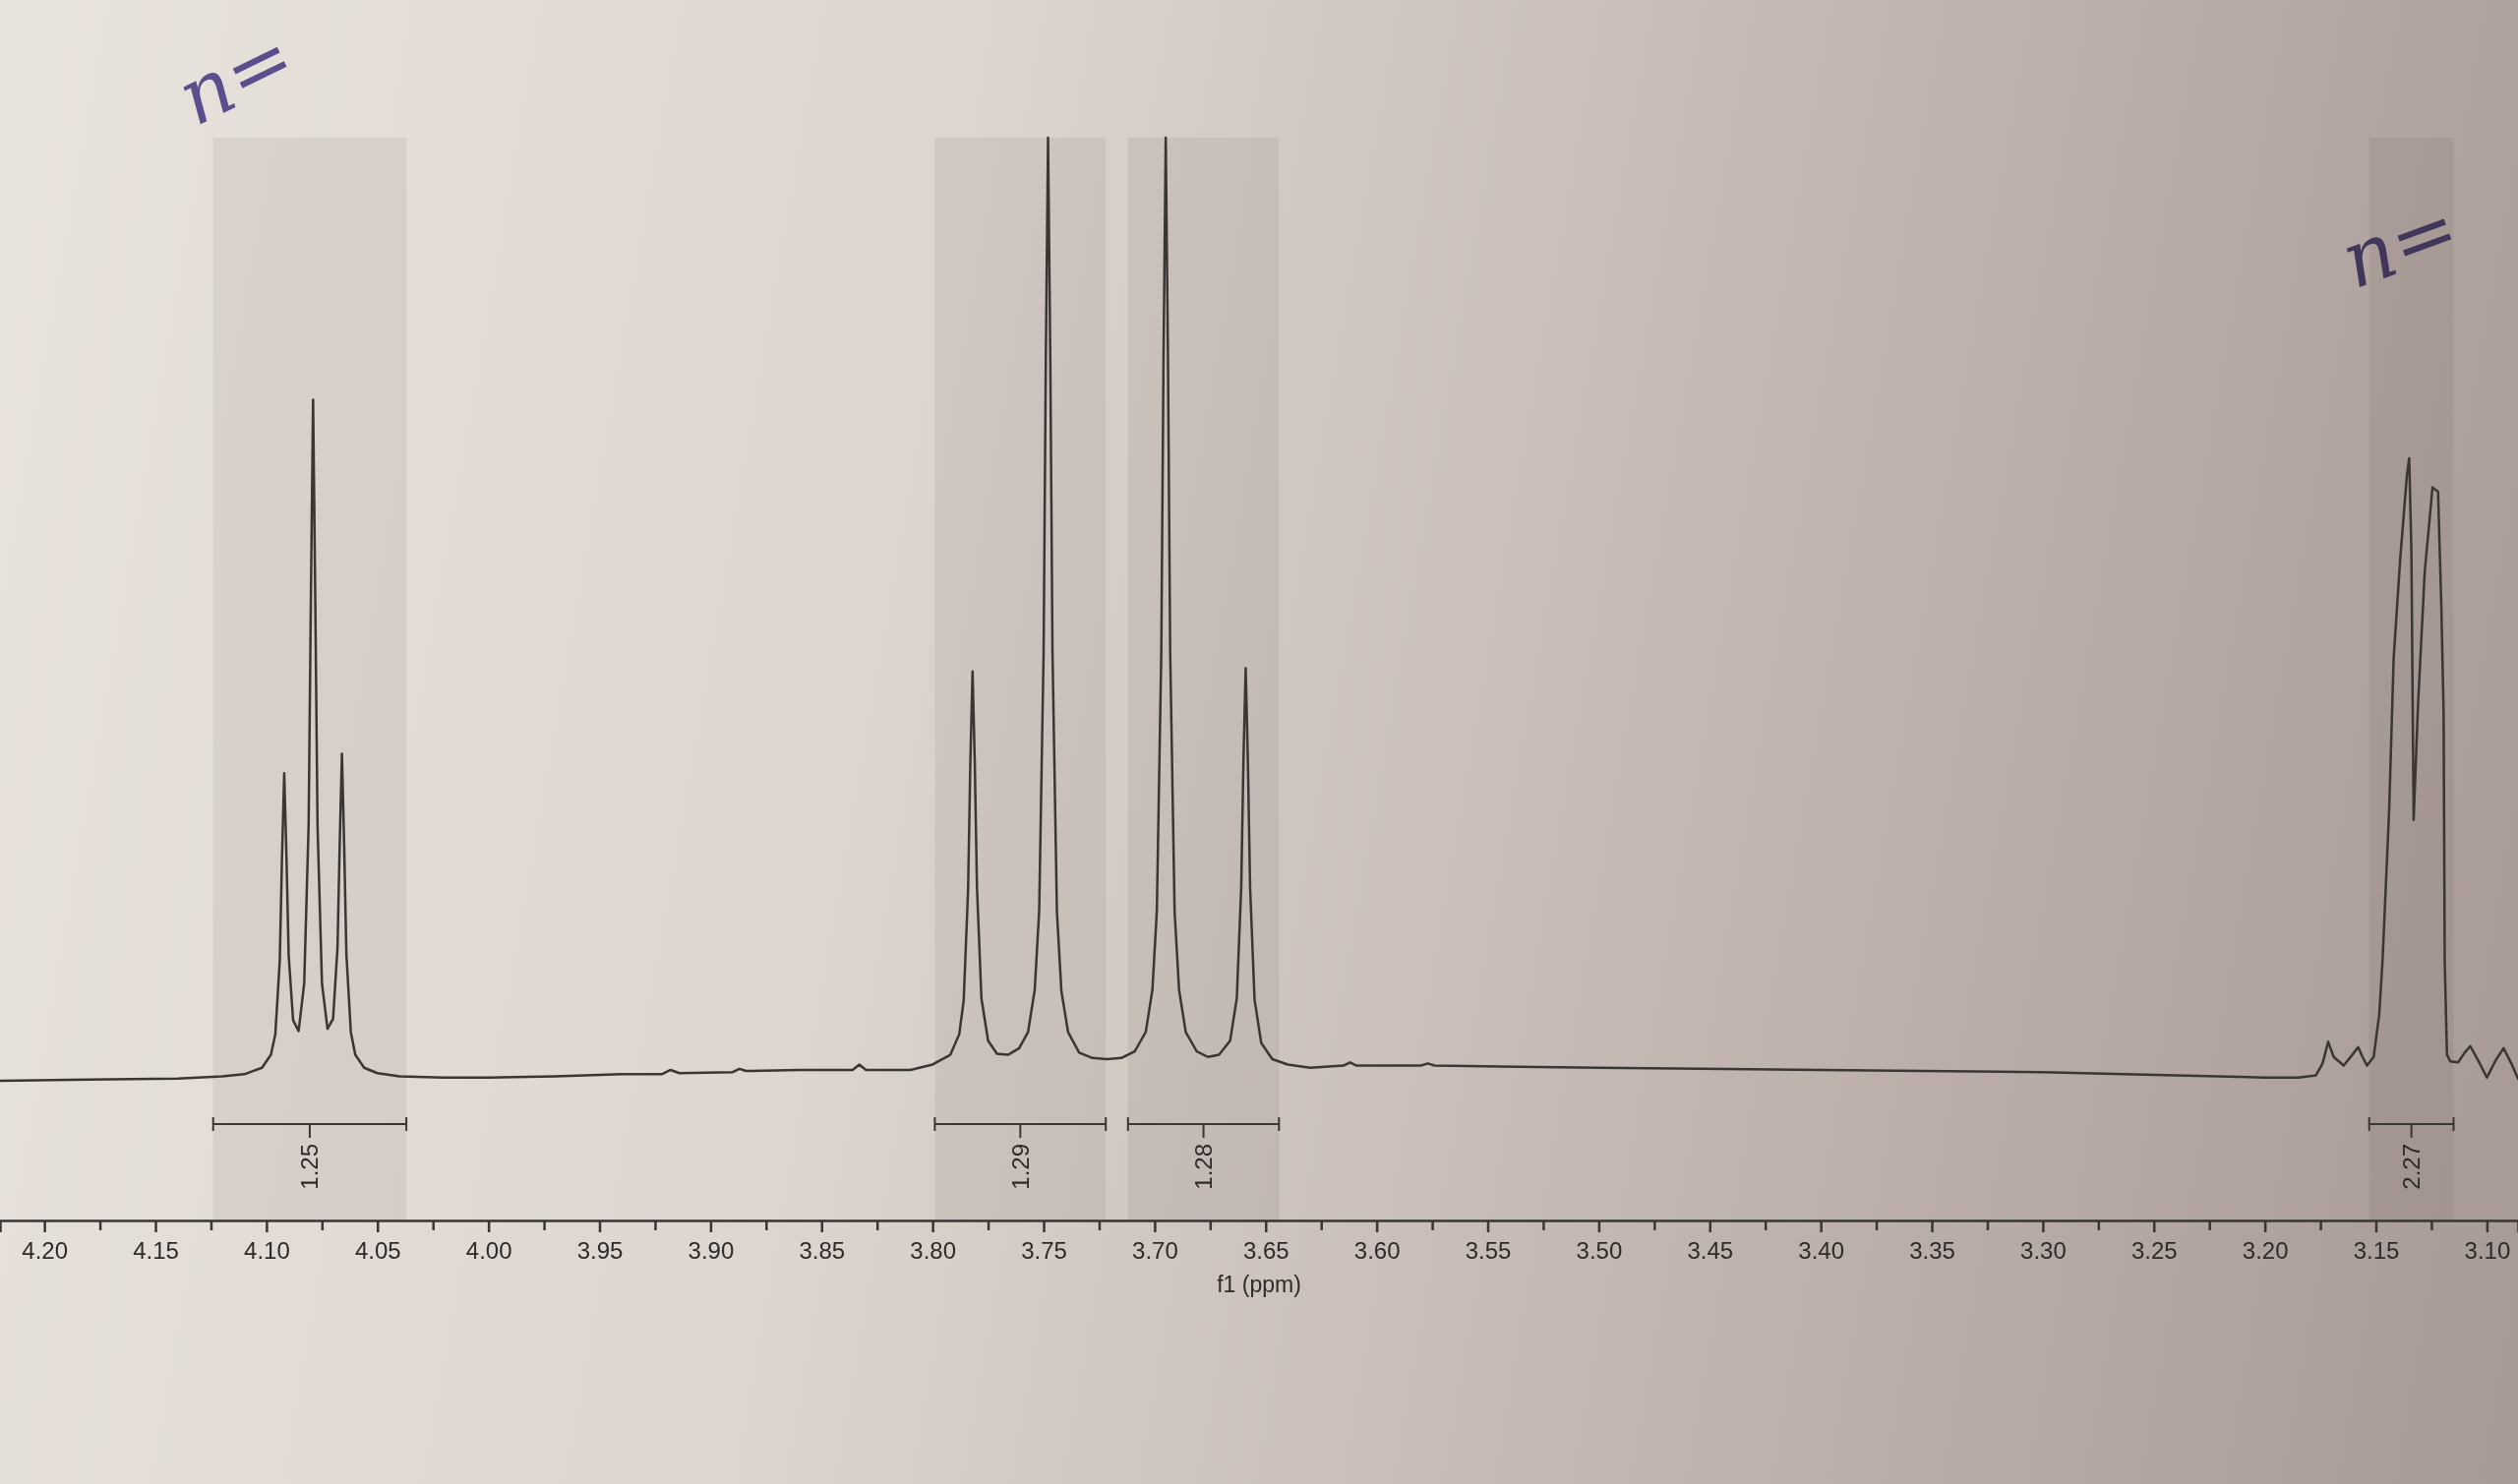  What do you see at coordinates (1710, 1251) in the screenshot?
I see `x-tick-label: 3.45` at bounding box center [1710, 1251].